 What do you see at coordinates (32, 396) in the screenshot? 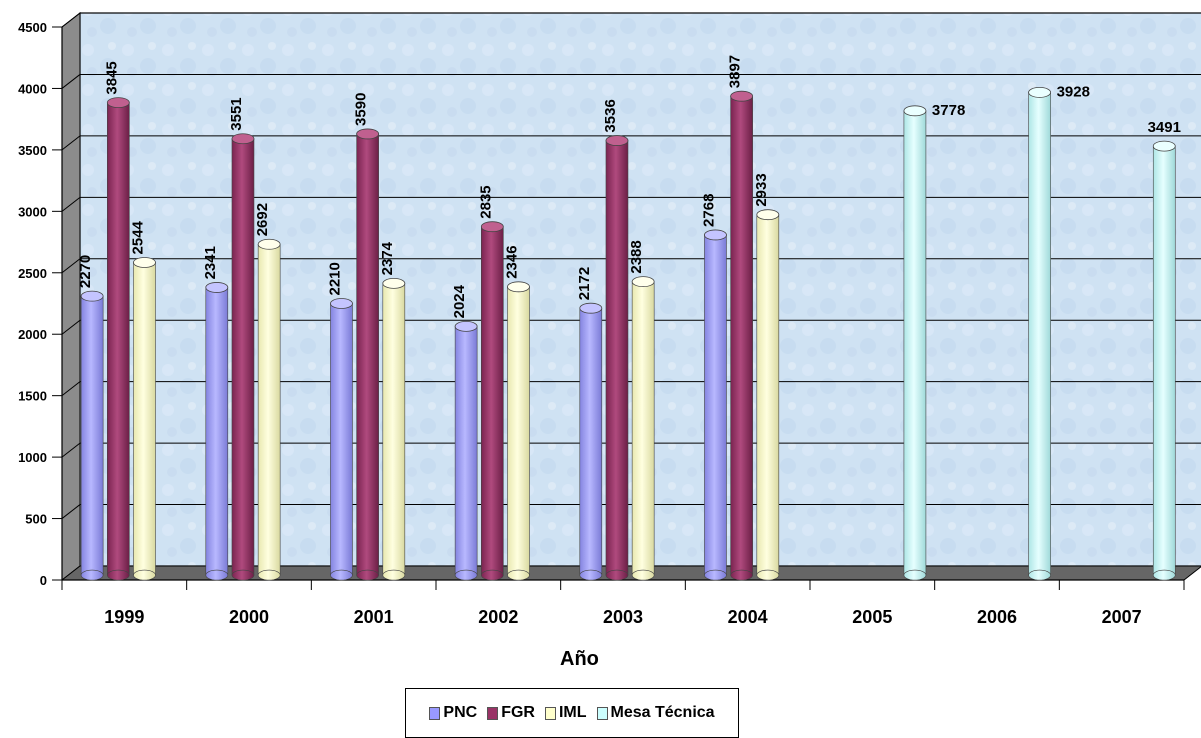
I see `y-tick-label: 1500` at bounding box center [32, 396].